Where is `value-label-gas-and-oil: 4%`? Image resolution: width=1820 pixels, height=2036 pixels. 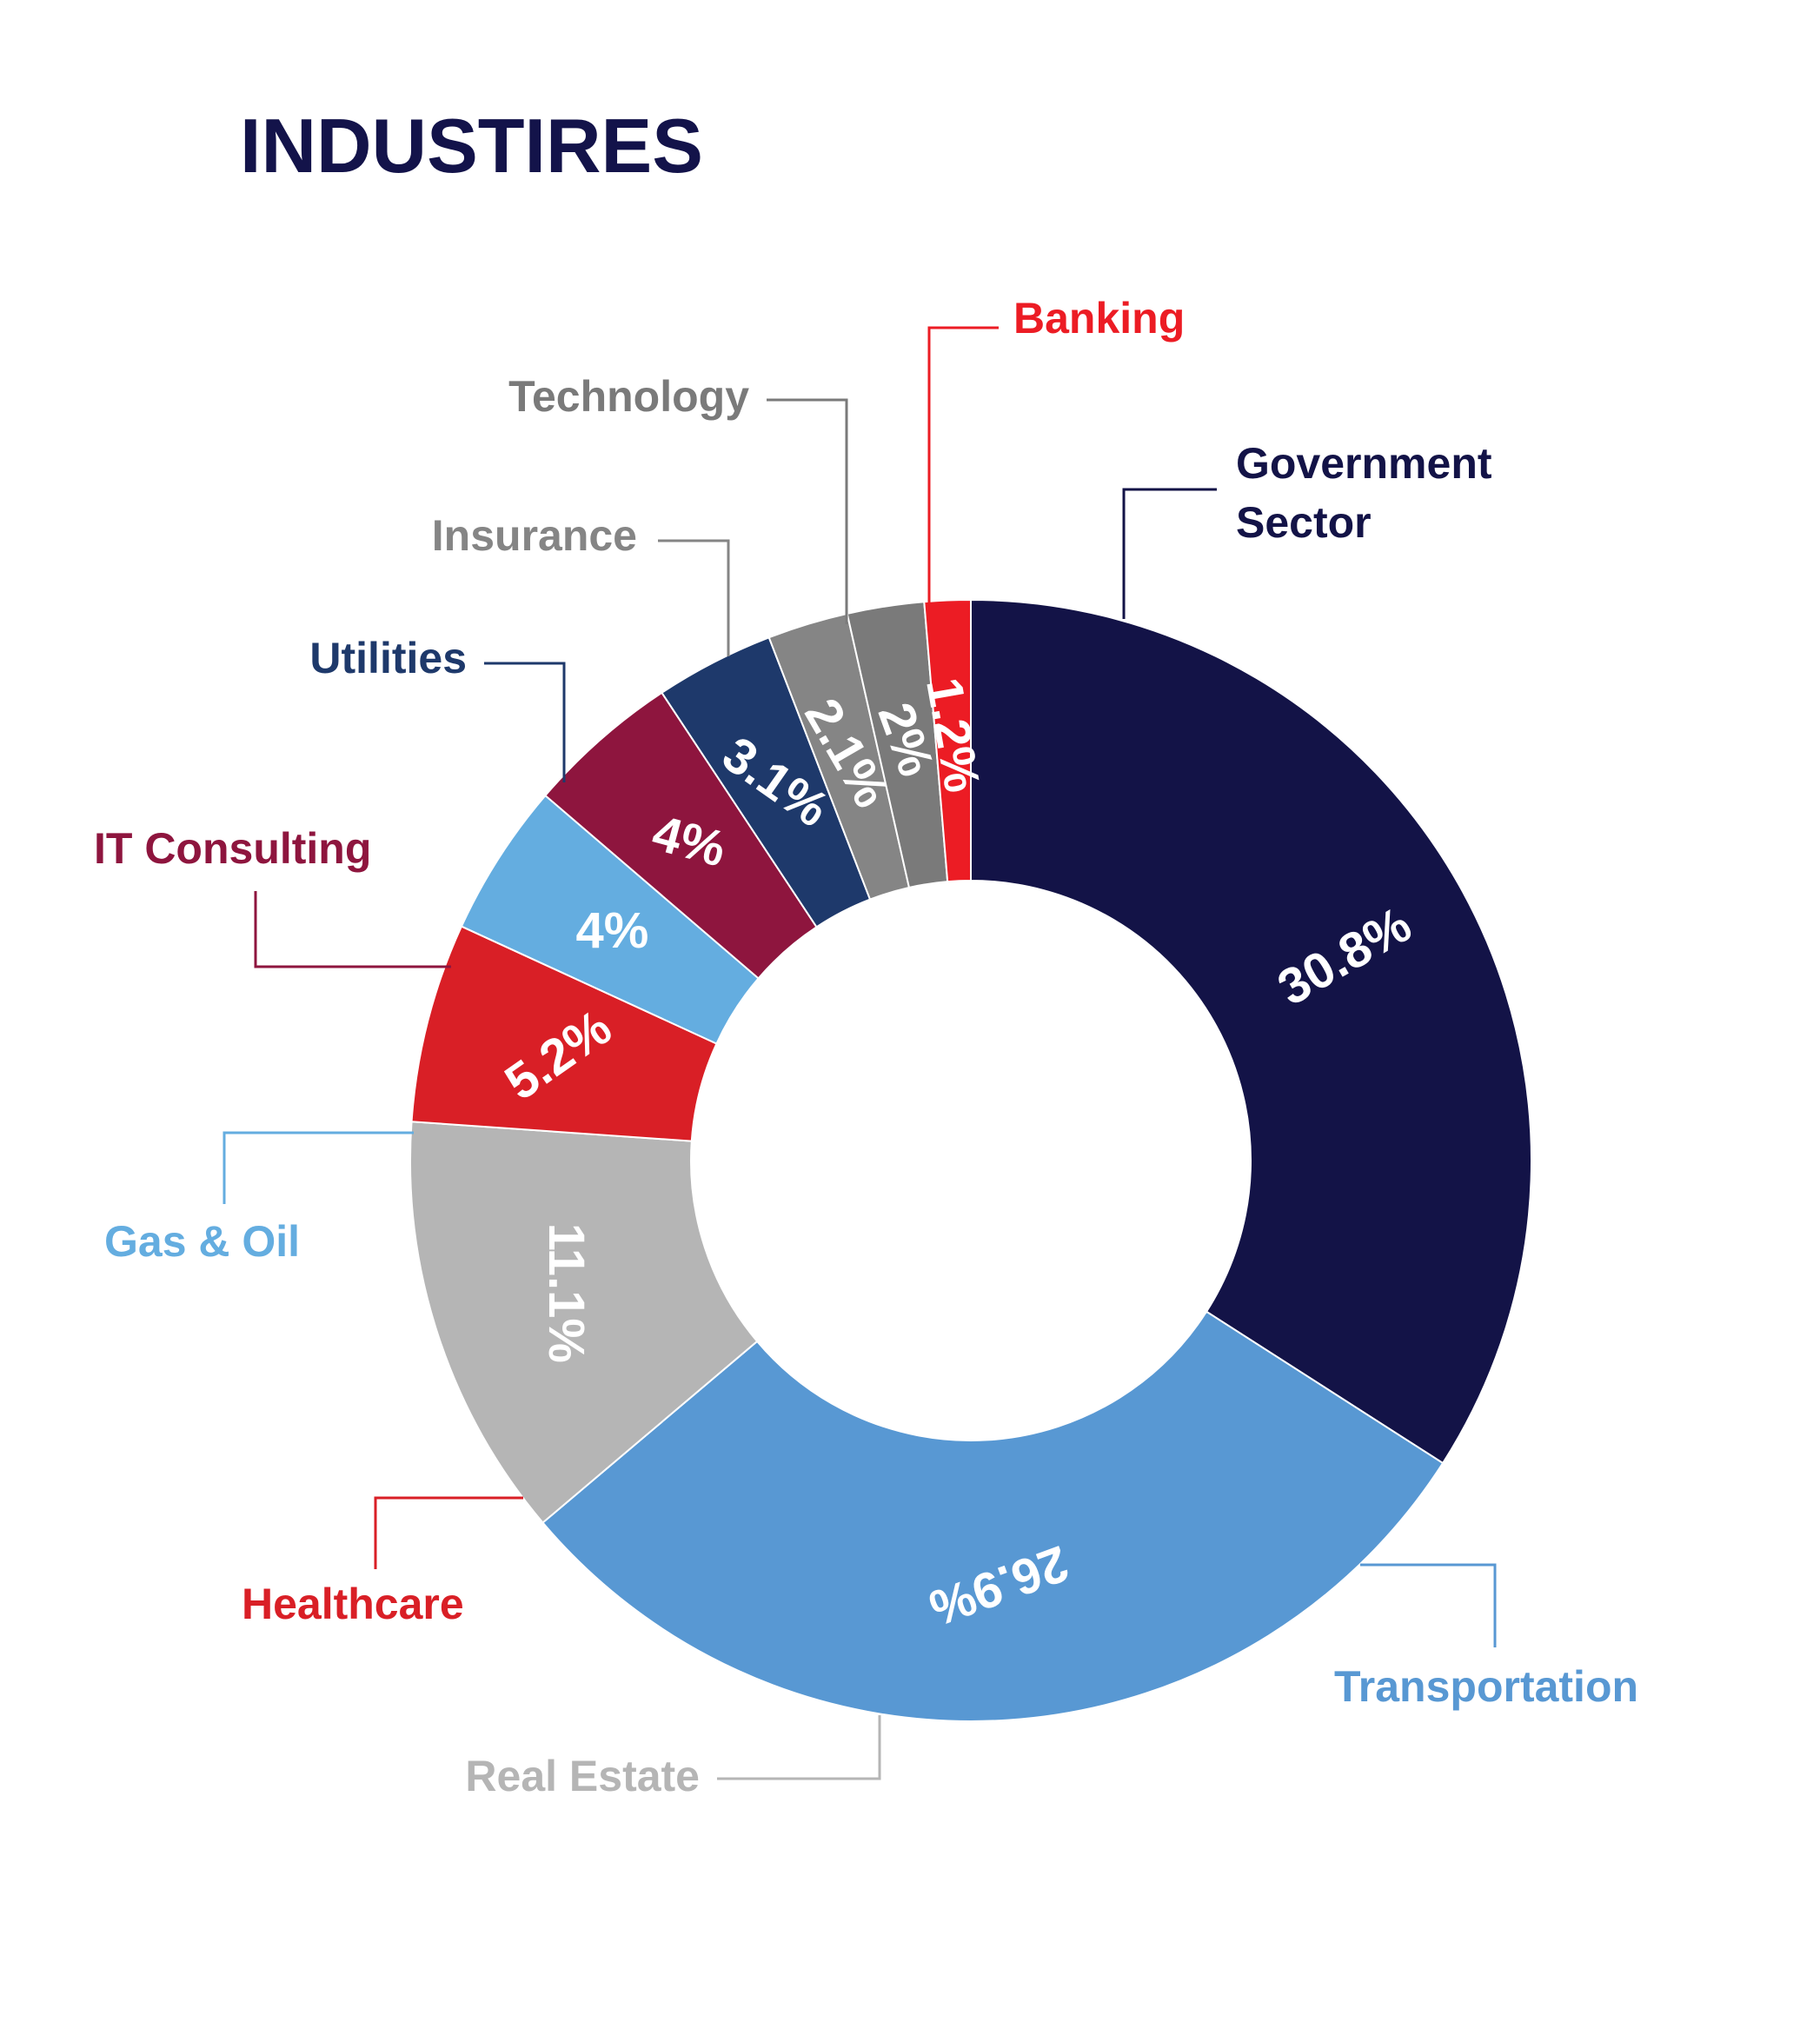
value-label-gas-and-oil: 4% is located at coordinates (612, 931).